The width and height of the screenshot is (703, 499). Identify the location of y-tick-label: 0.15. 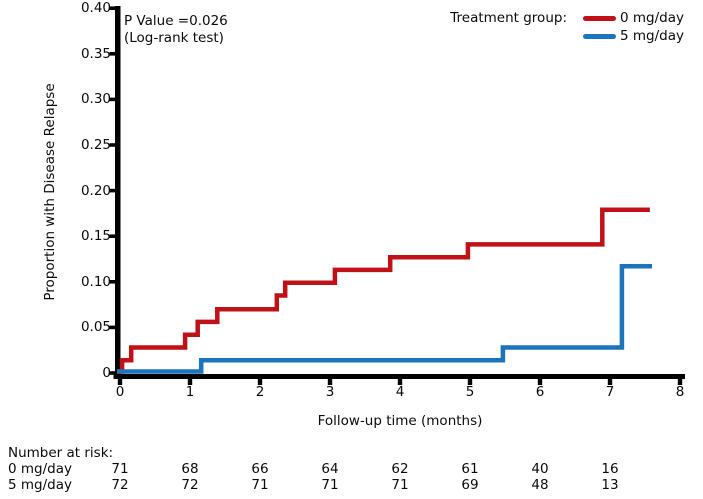
(95, 236).